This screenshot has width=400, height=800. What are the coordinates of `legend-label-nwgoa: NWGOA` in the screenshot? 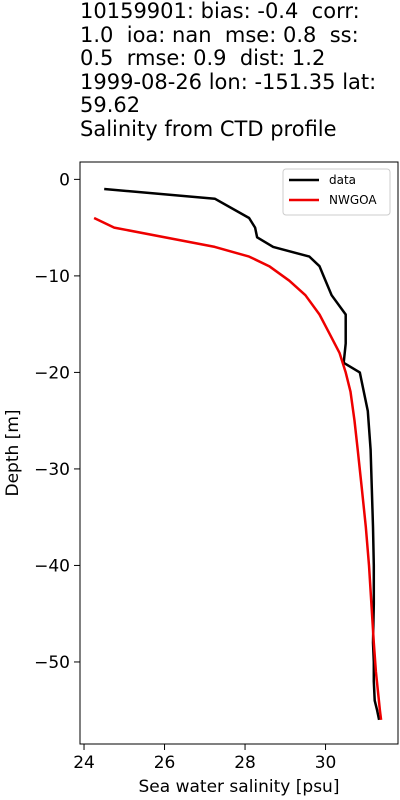 It's located at (353, 200).